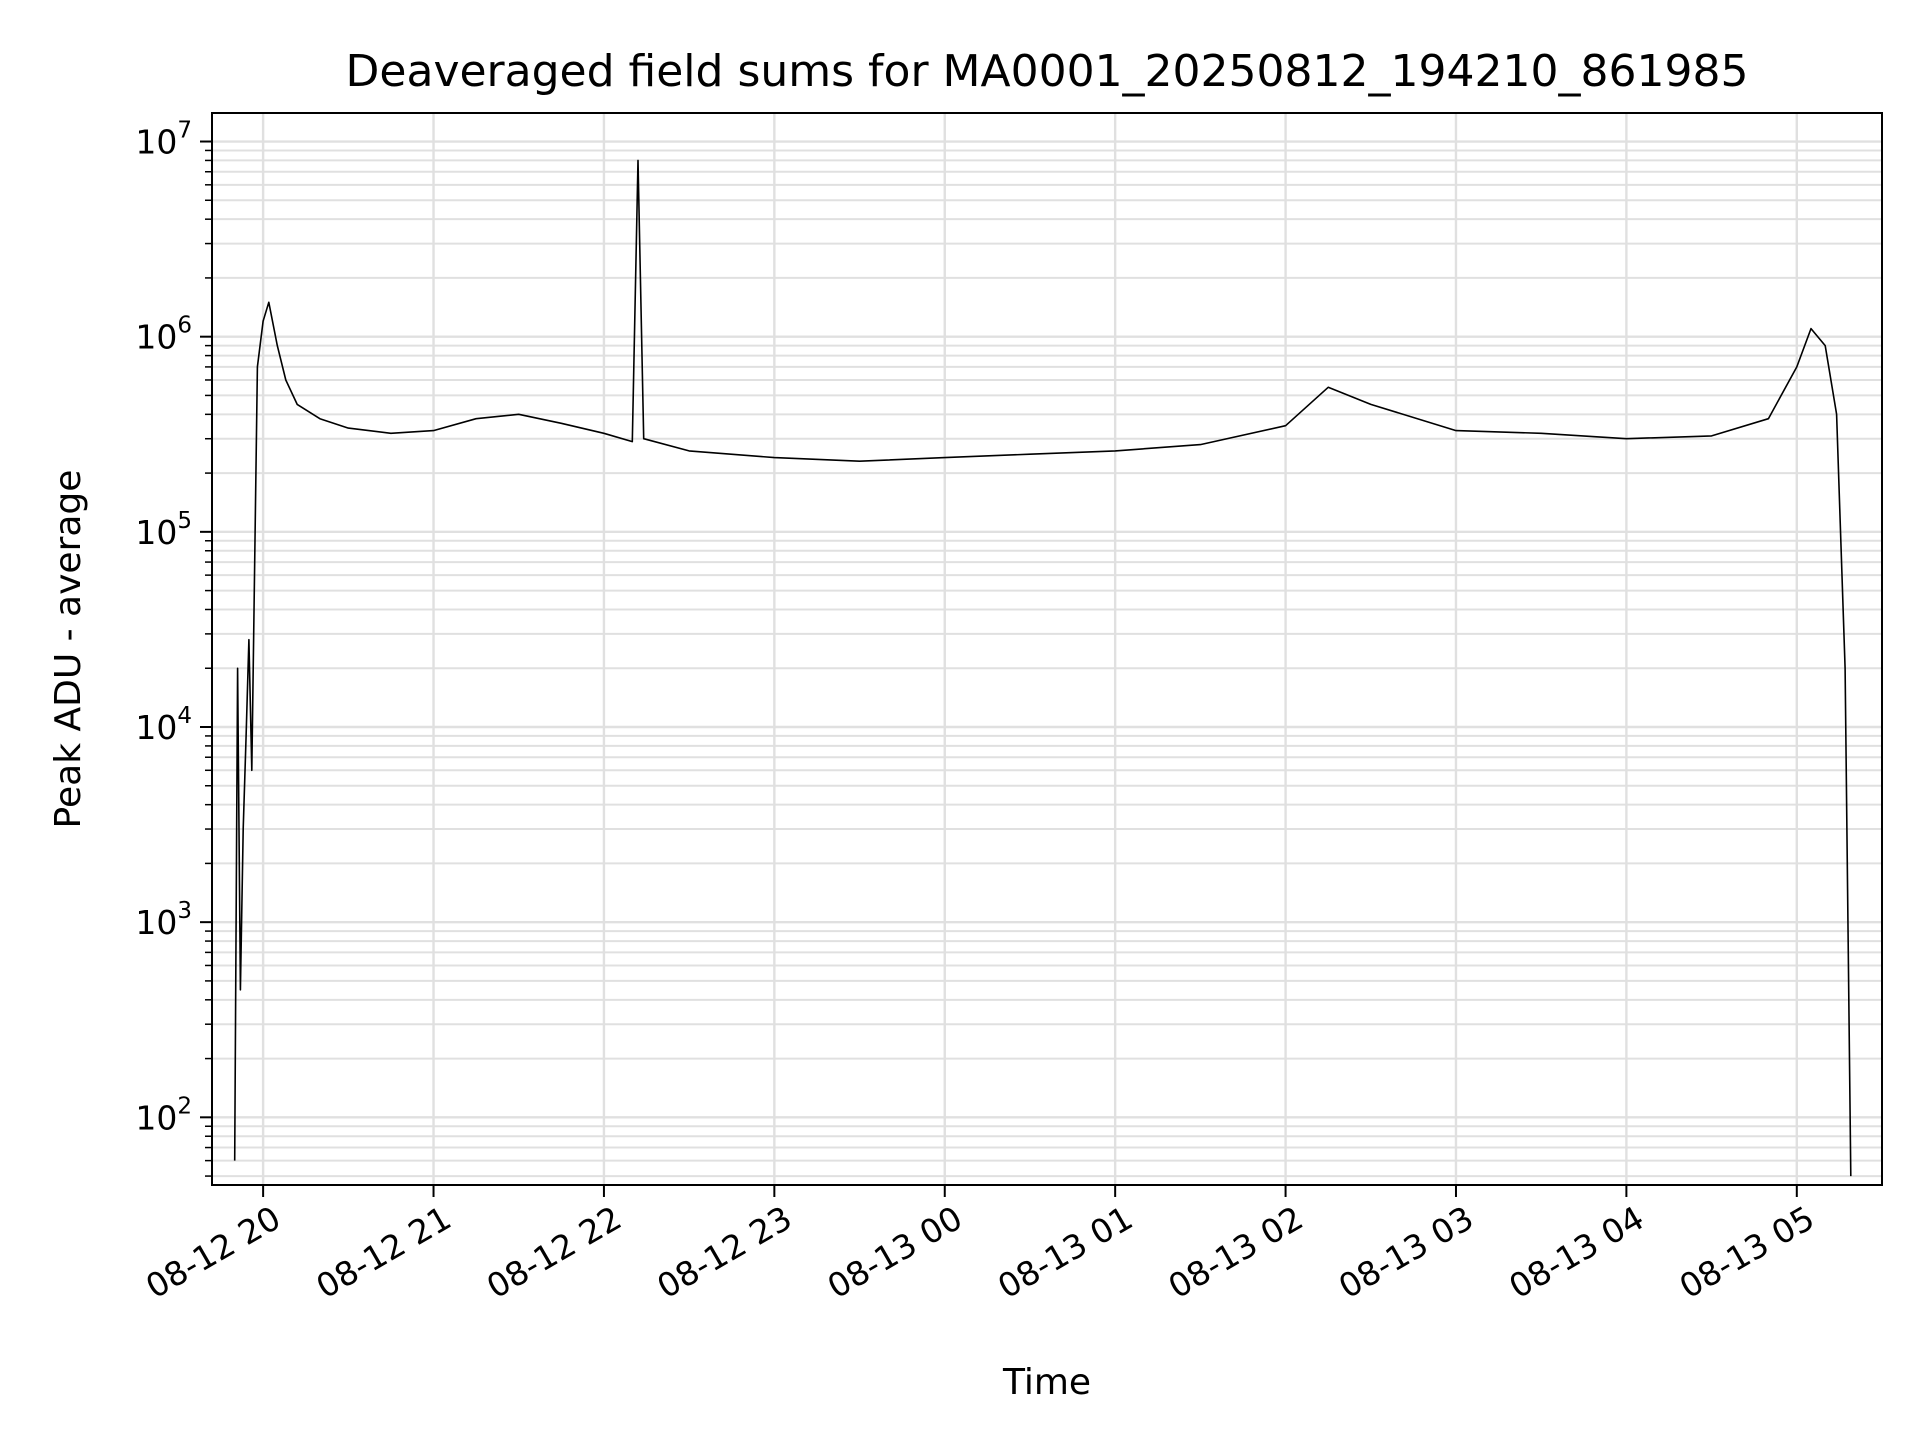 This screenshot has width=1920, height=1440. Describe the element at coordinates (1046, 1382) in the screenshot. I see `x-axis-title: Time` at that location.